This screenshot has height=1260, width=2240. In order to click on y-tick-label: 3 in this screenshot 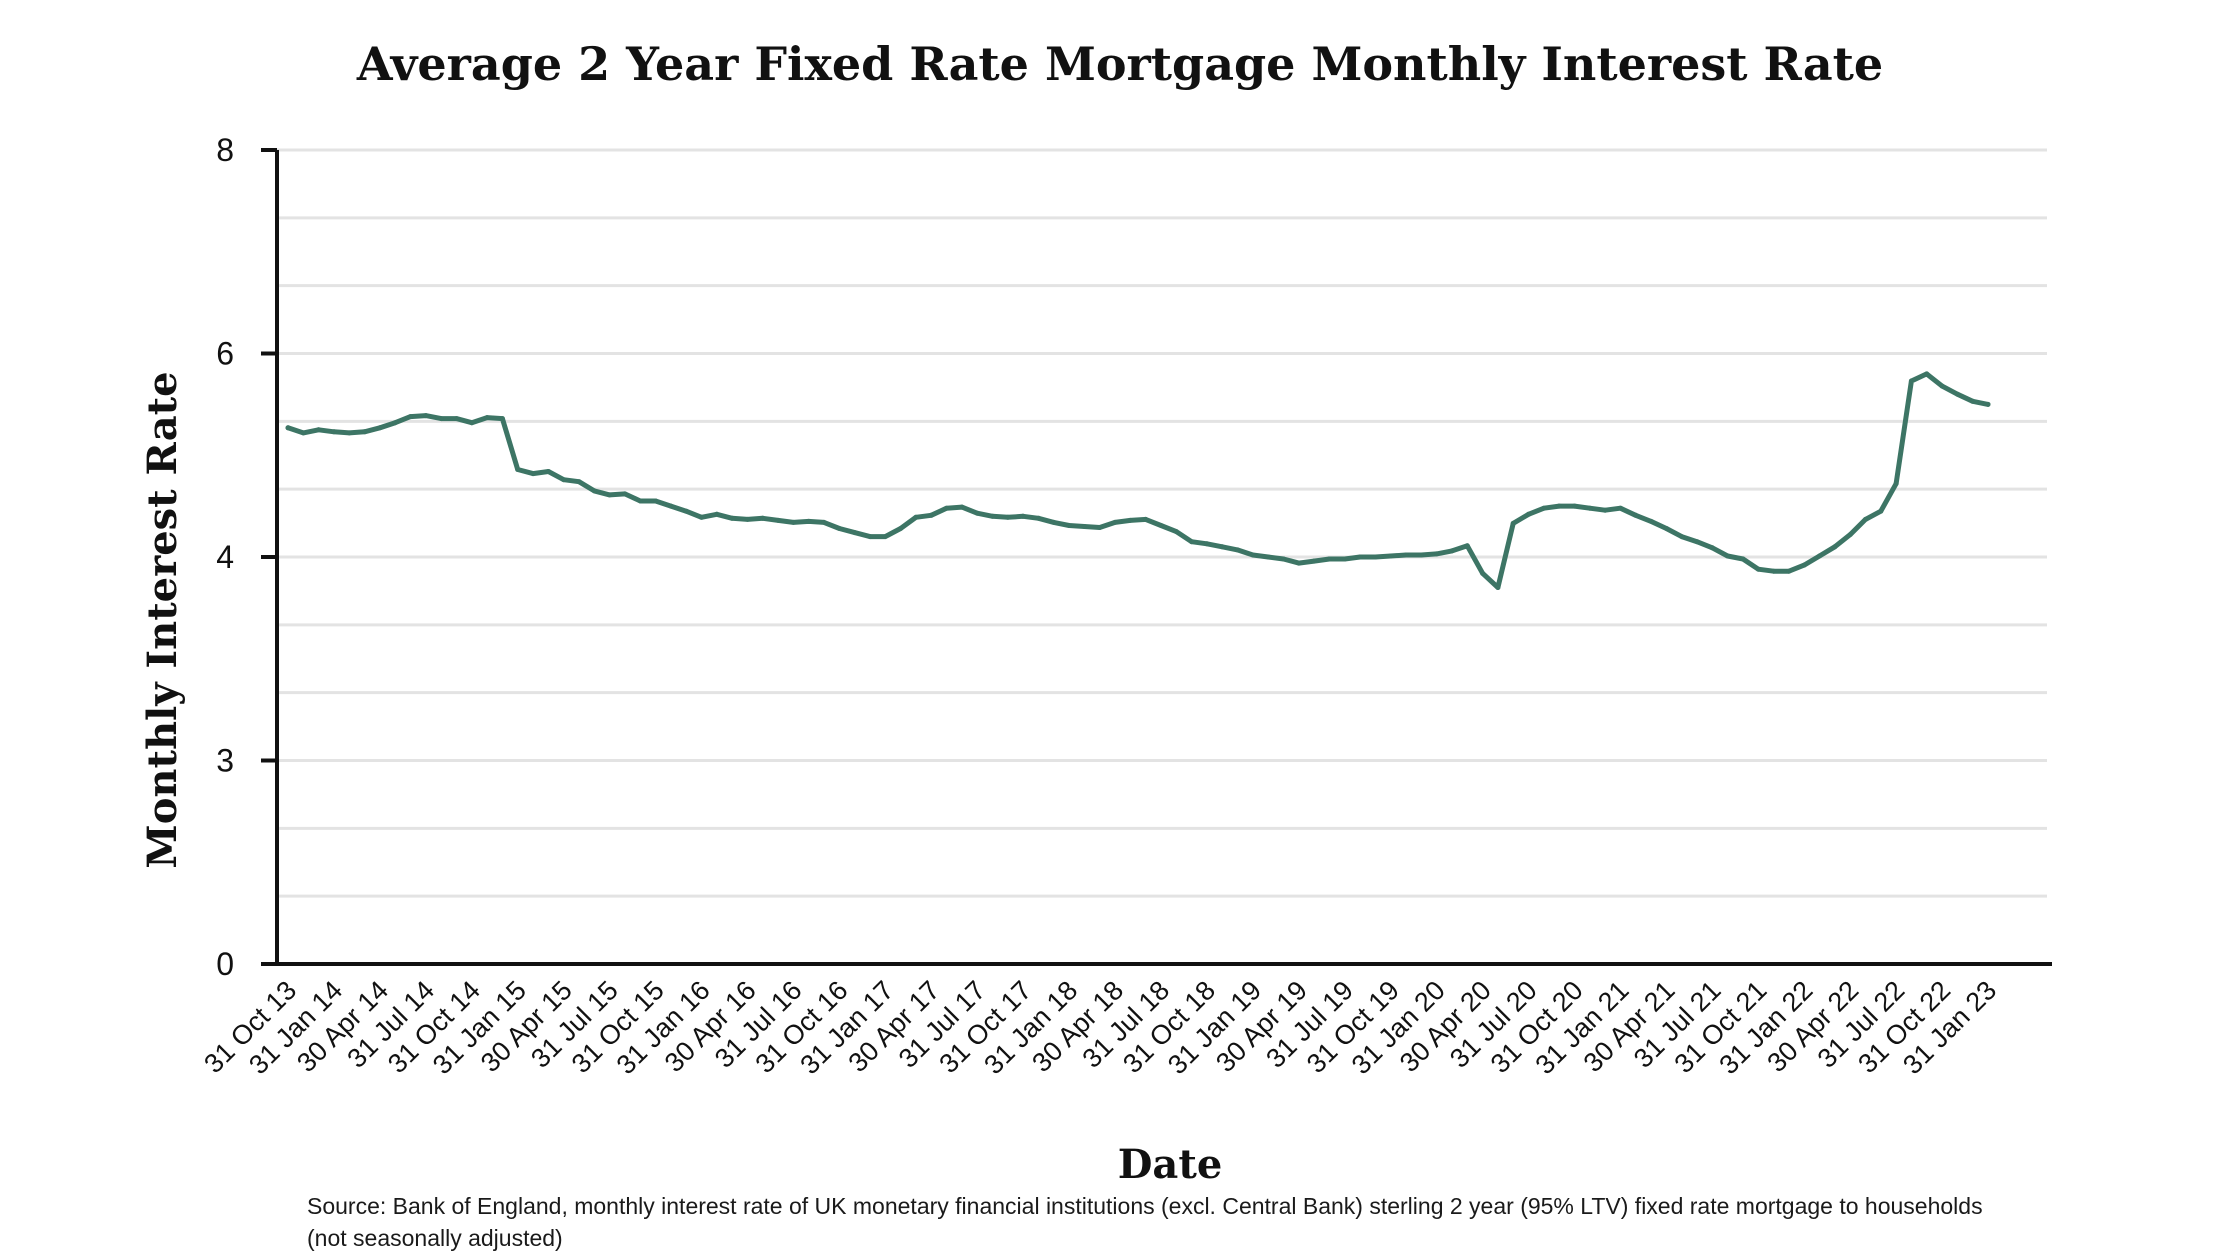, I will do `click(225, 761)`.